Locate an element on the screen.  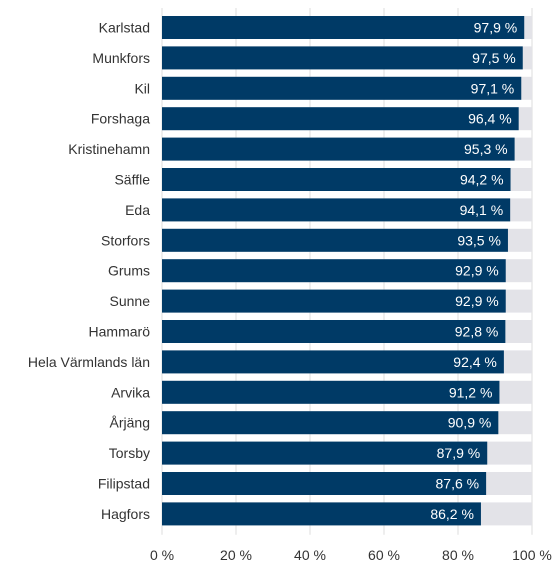
bar-value-label: 91,2 % is located at coordinates (471, 392).